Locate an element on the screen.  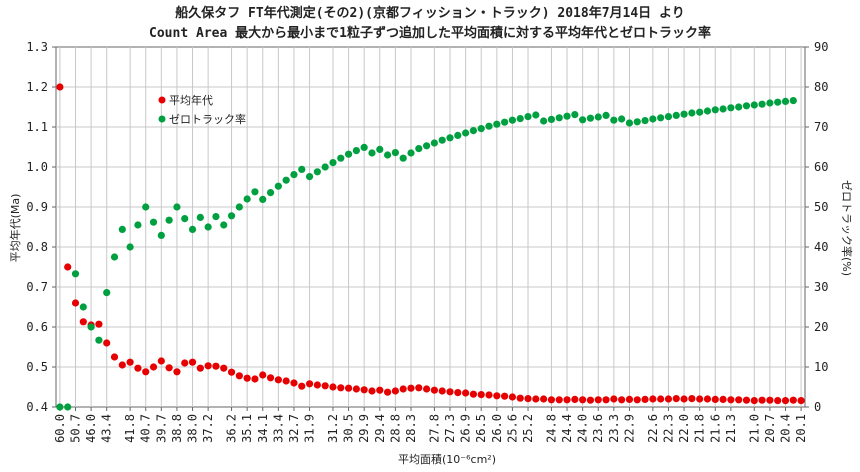
legend-label-age: 平均年代 is located at coordinates (191, 100).